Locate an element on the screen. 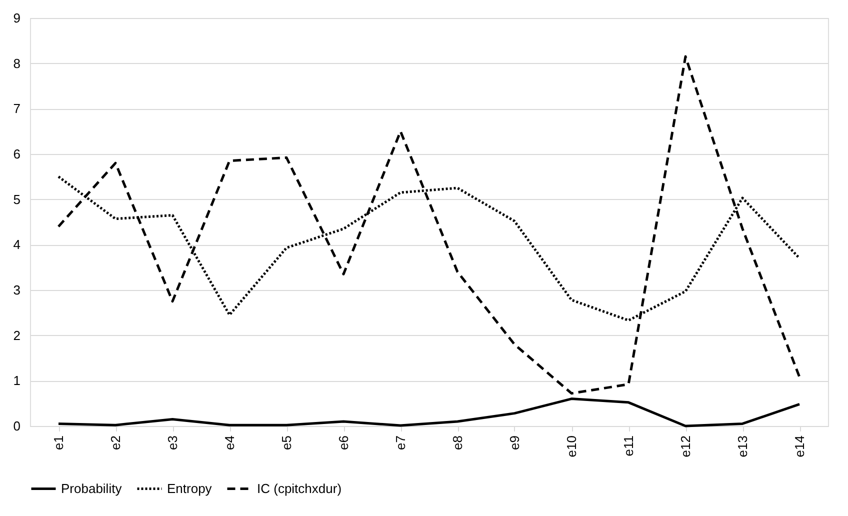 This screenshot has height=516, width=848. x-tick-label: e2 is located at coordinates (115, 443).